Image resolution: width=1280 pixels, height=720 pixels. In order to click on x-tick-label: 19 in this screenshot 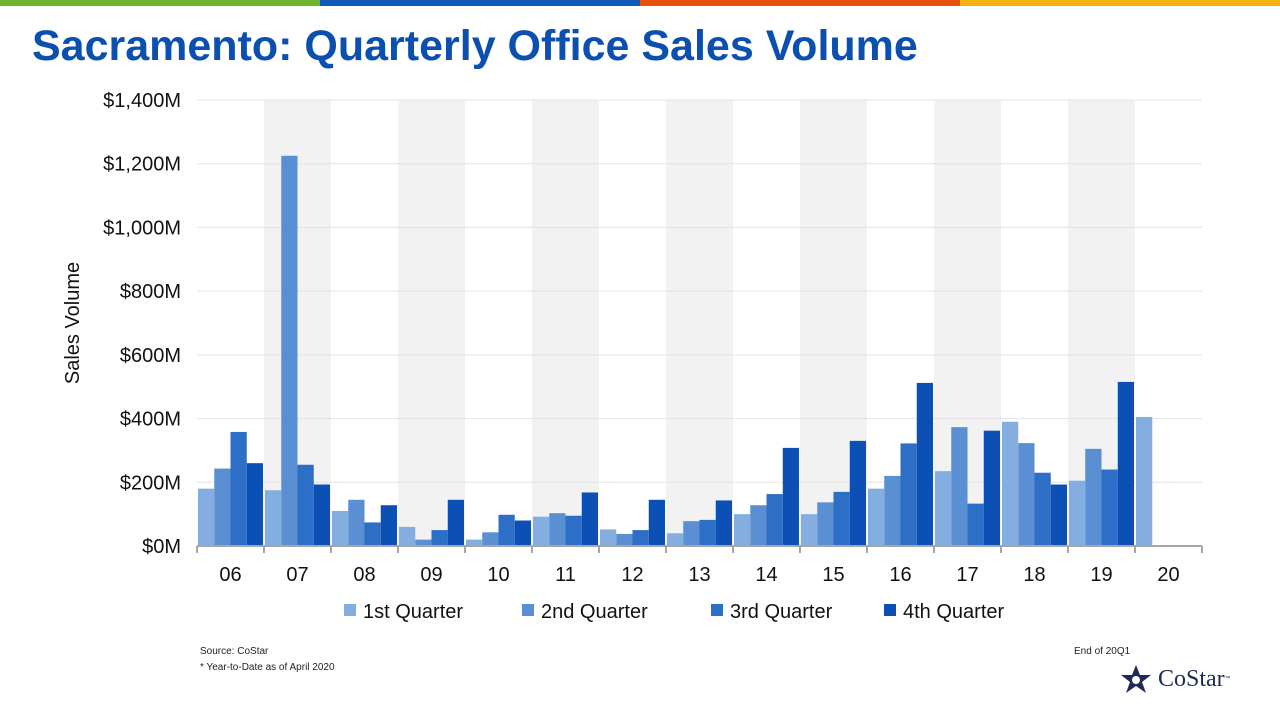, I will do `click(1101, 575)`.